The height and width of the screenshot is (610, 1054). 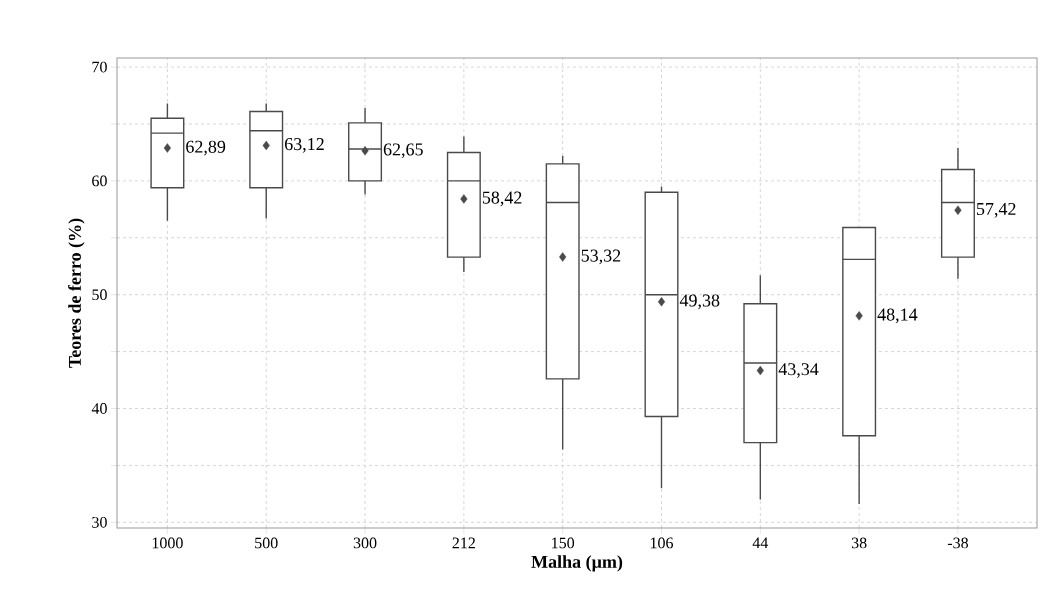 What do you see at coordinates (859, 543) in the screenshot?
I see `x-tick-label: 38` at bounding box center [859, 543].